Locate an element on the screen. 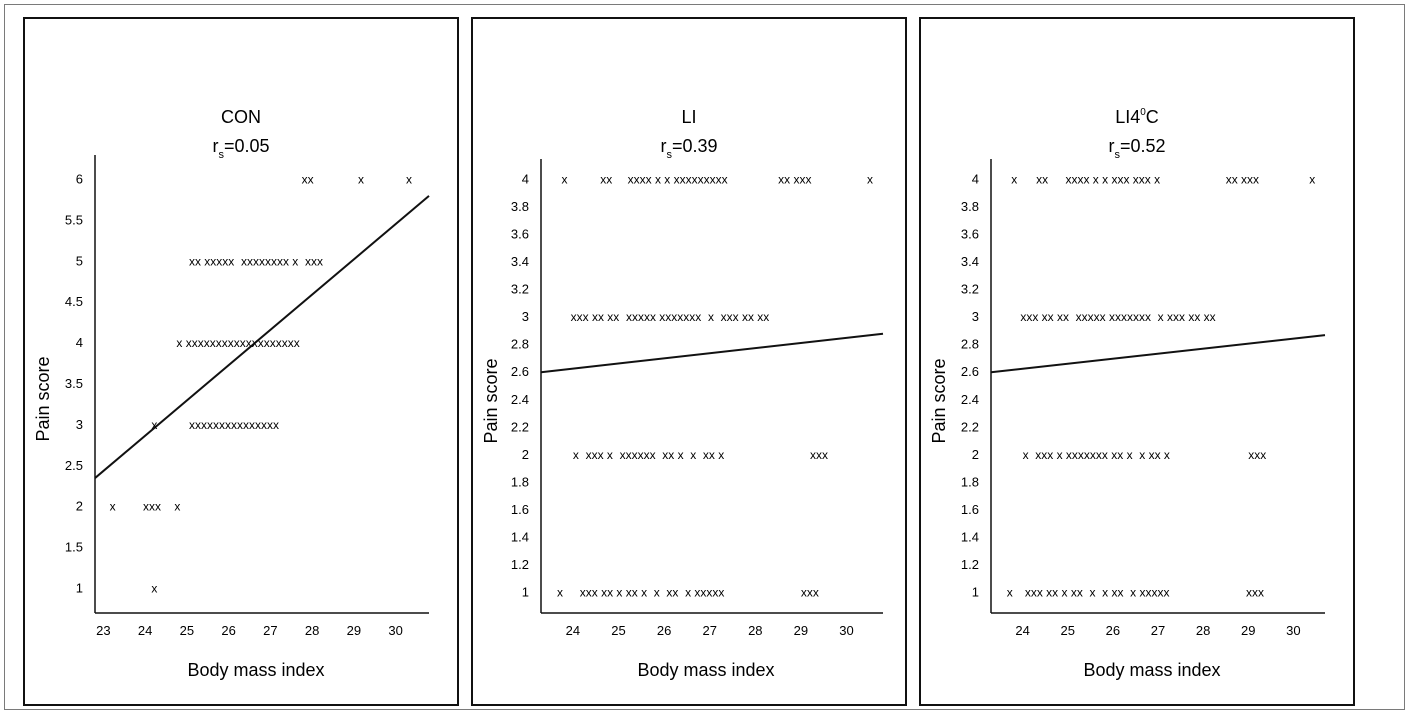 The width and height of the screenshot is (1411, 715). data-point-marks: xxxxxxxxxxxxxxx is located at coordinates (234, 425).